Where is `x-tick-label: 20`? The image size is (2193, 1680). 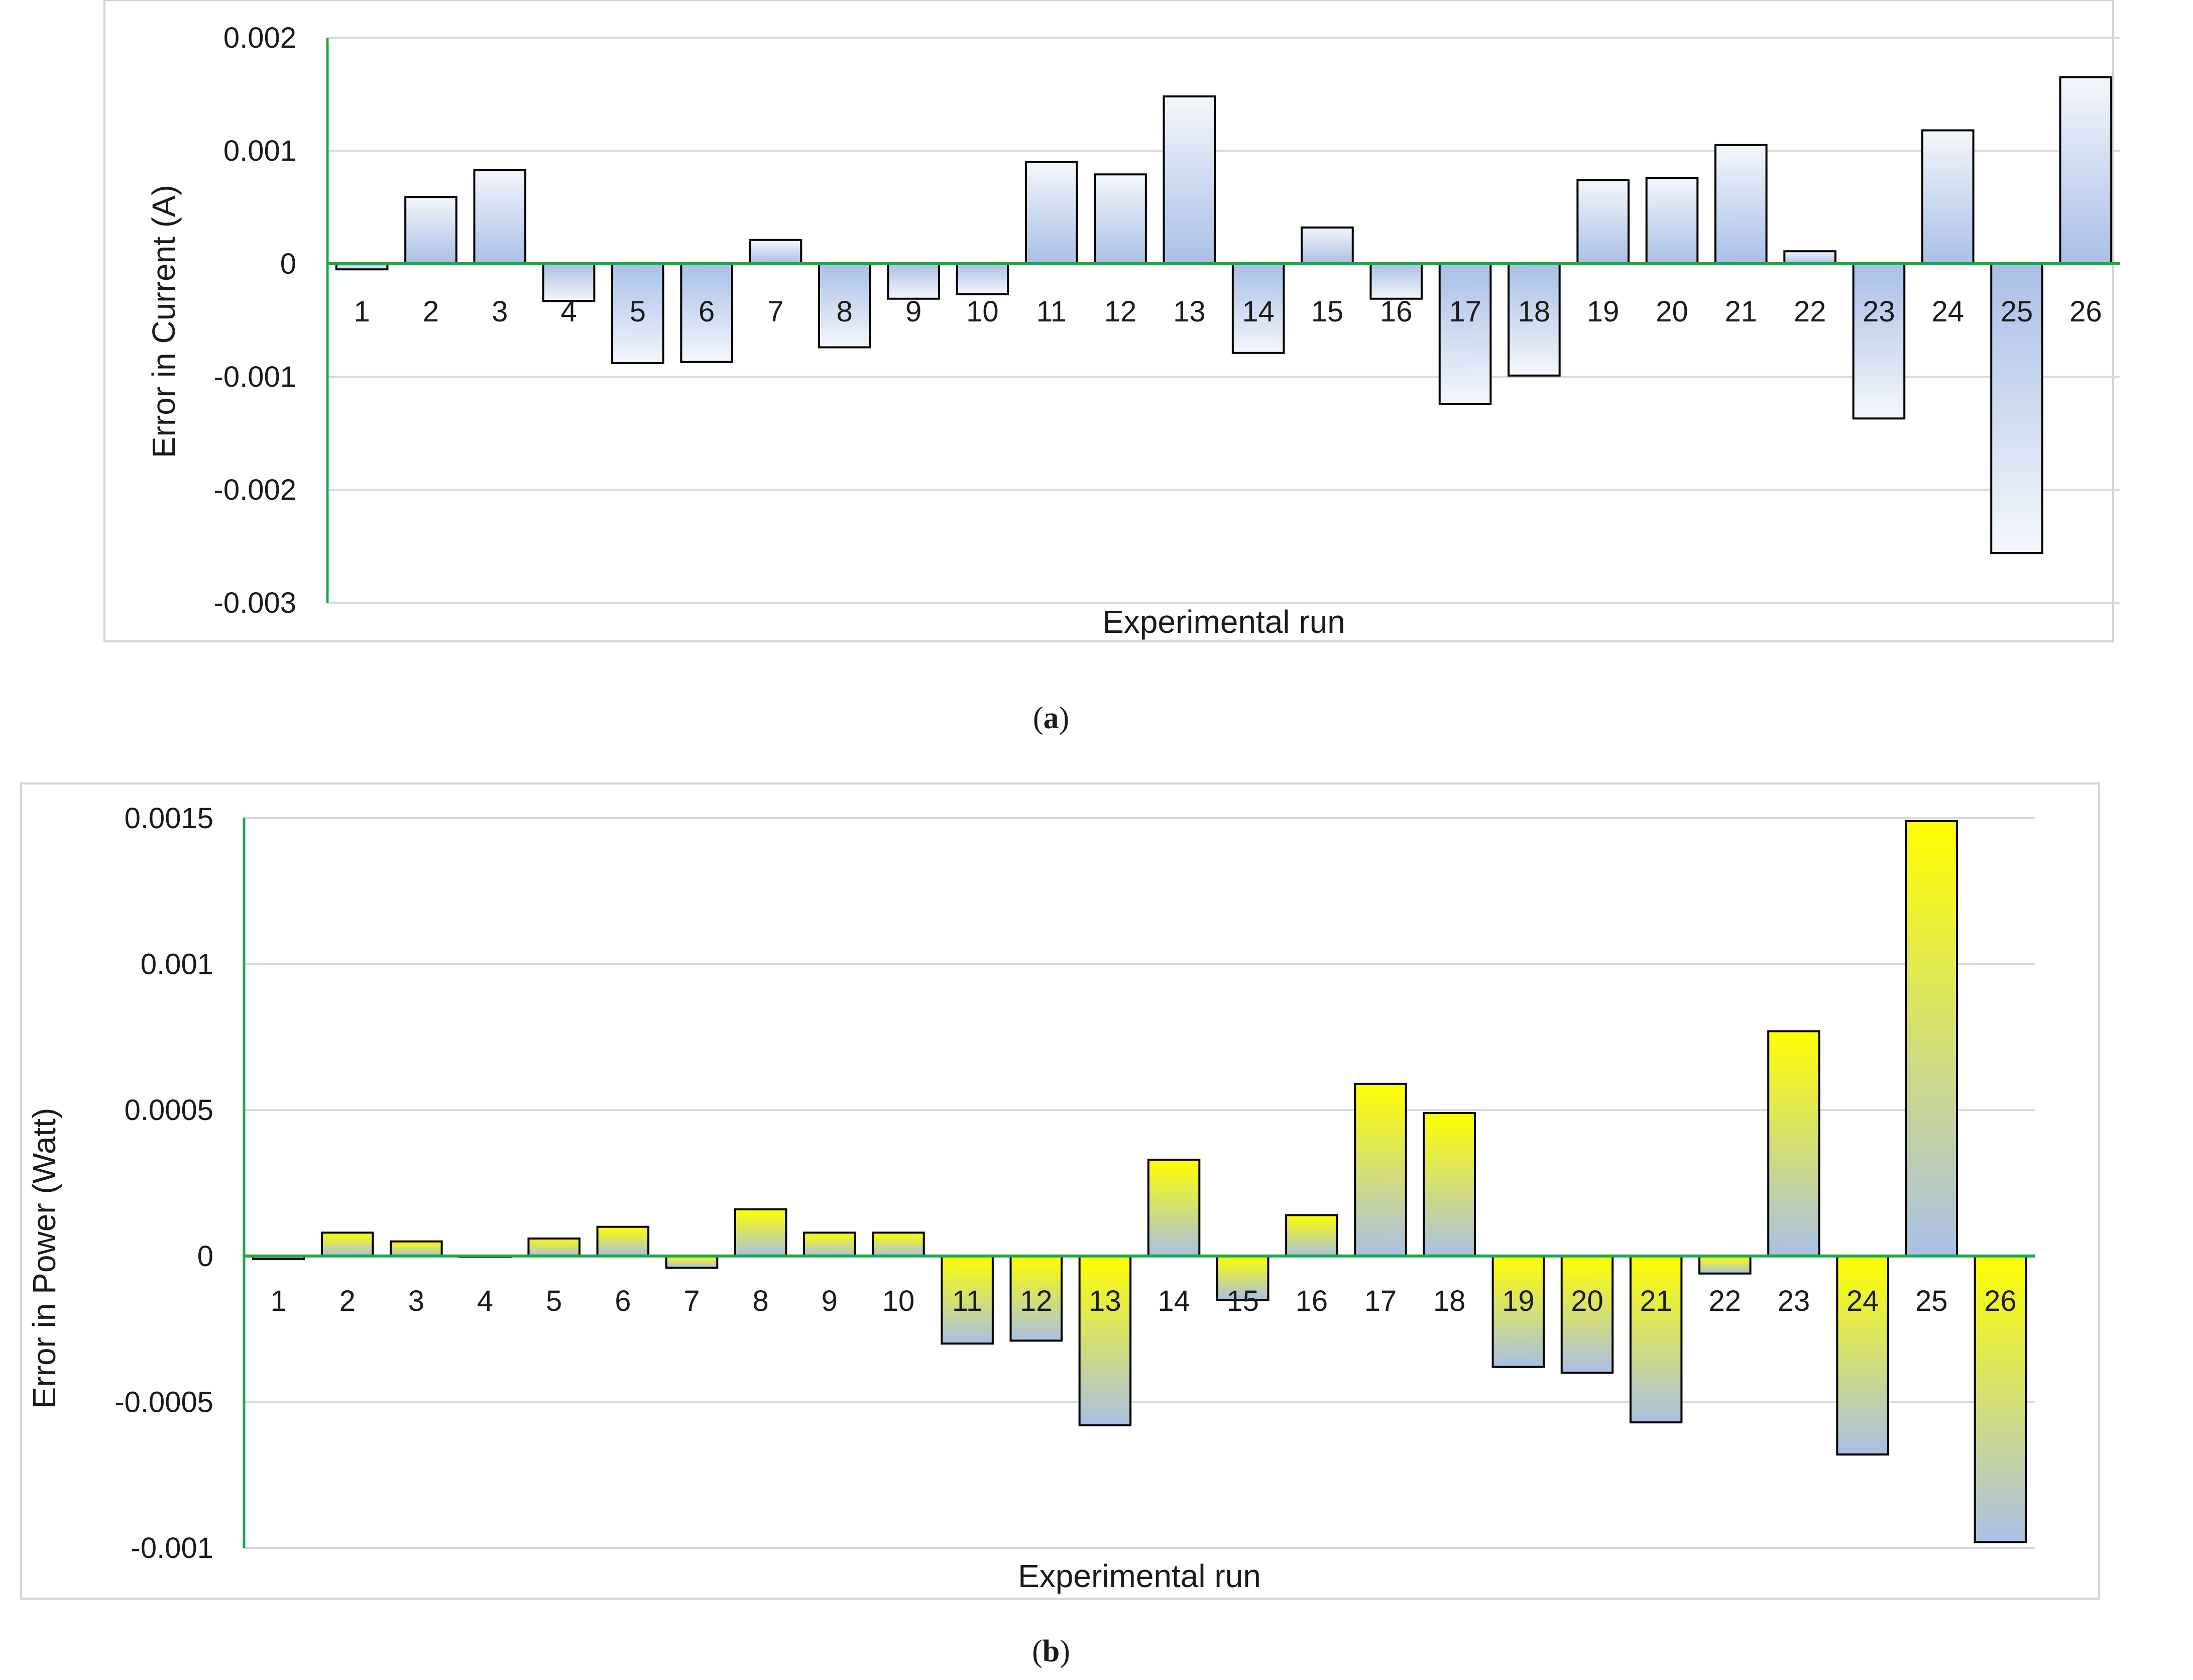 x-tick-label: 20 is located at coordinates (1587, 1301).